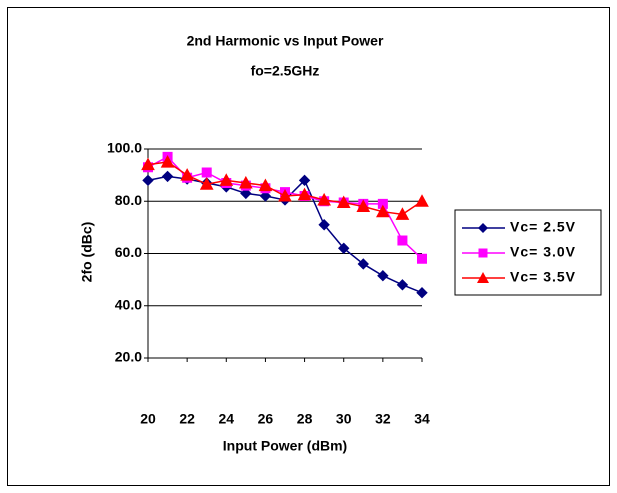 The height and width of the screenshot is (493, 617). I want to click on y-tick-label: 60.0, so click(128, 252).